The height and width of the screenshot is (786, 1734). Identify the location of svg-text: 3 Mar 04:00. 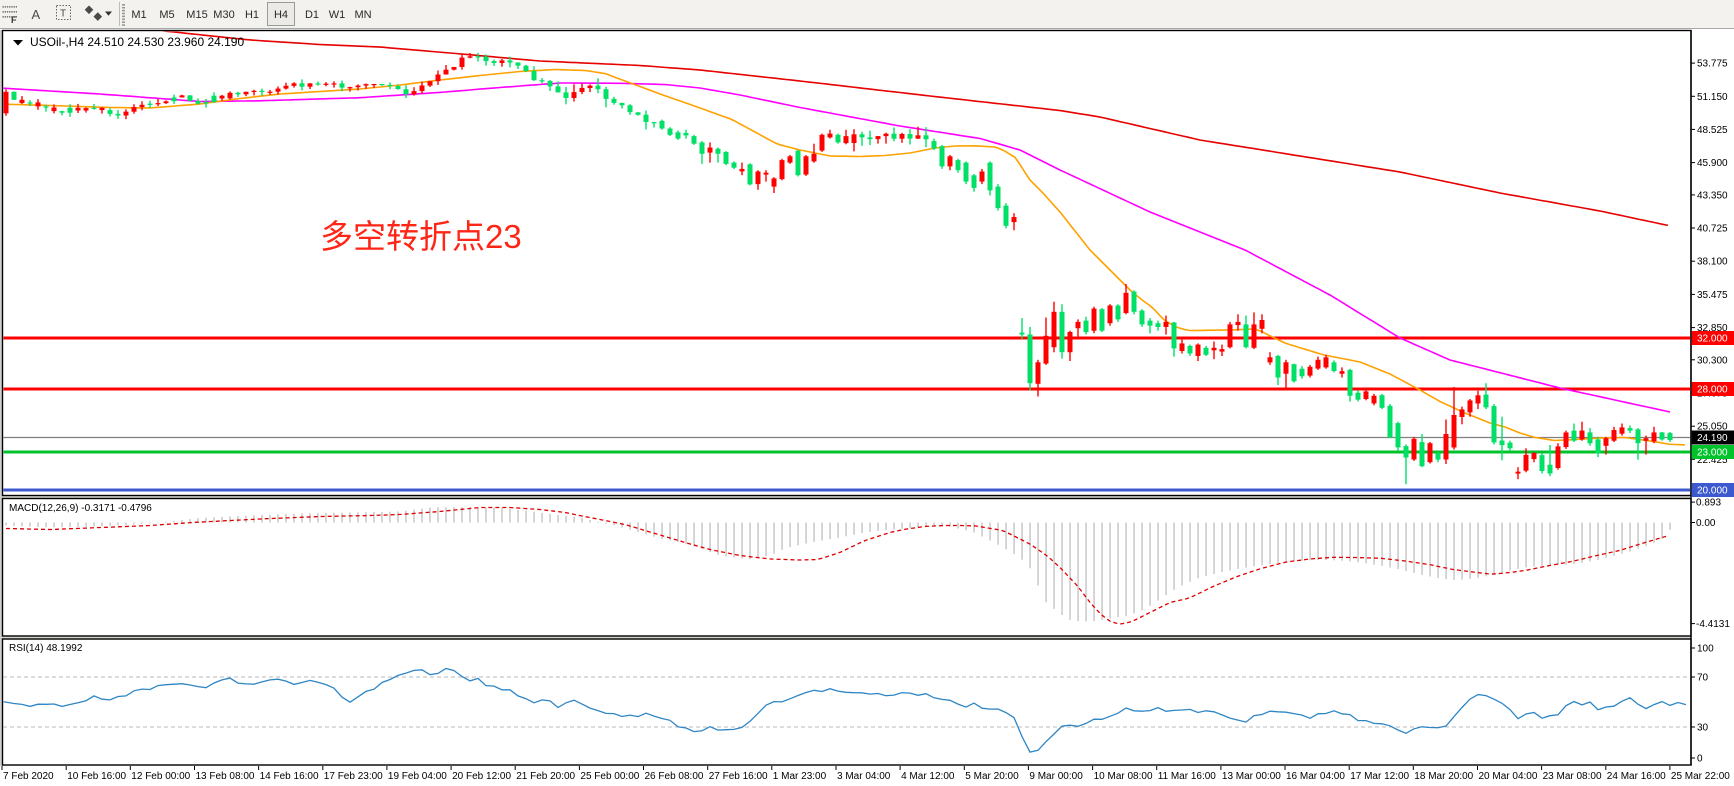
(864, 776).